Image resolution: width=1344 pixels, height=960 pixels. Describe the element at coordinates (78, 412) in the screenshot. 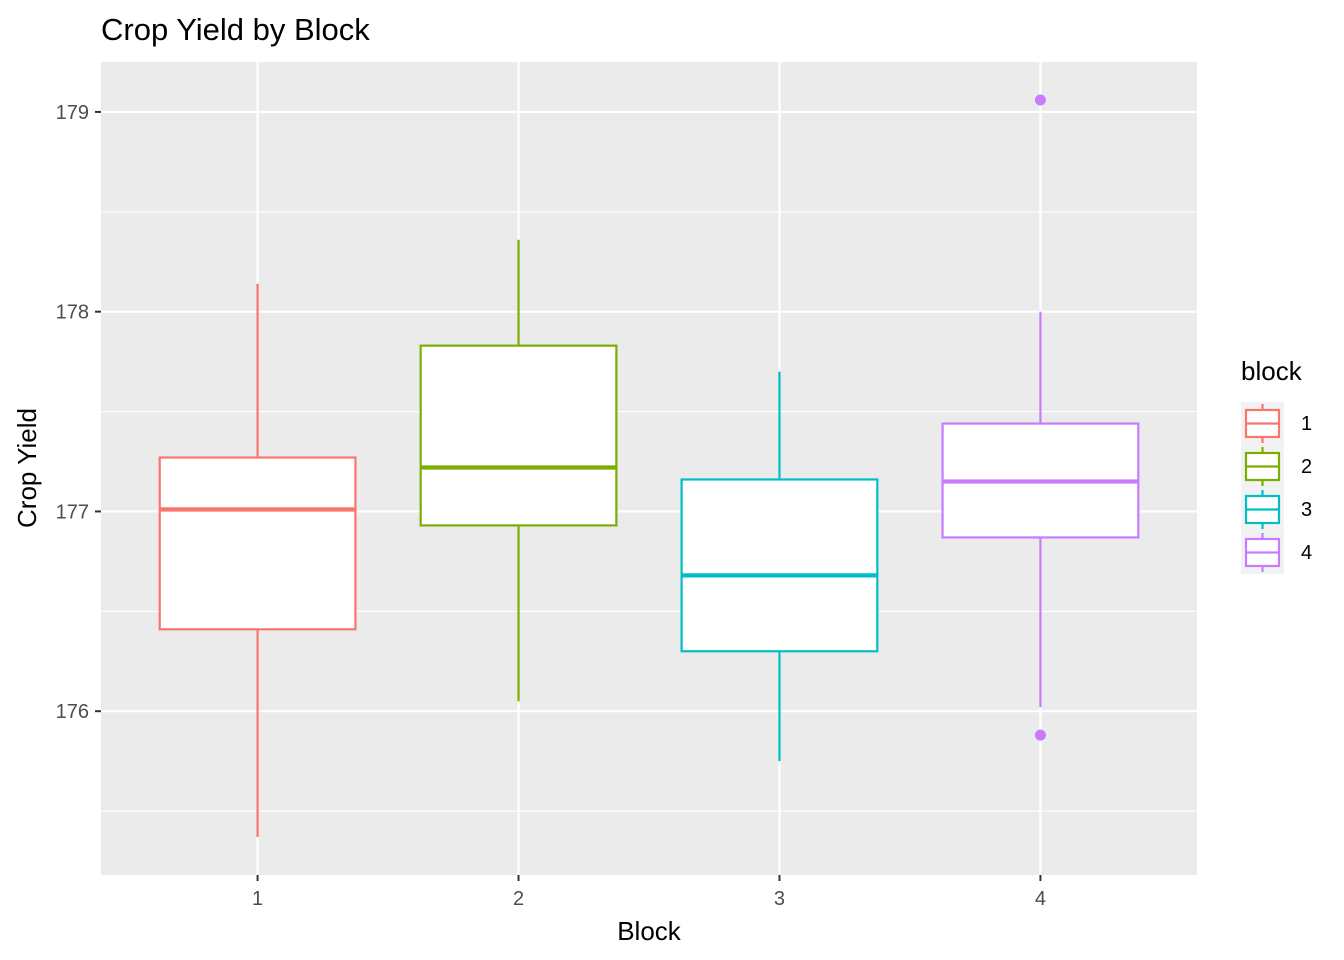

I see `y-axis: 176 177 178 179` at that location.